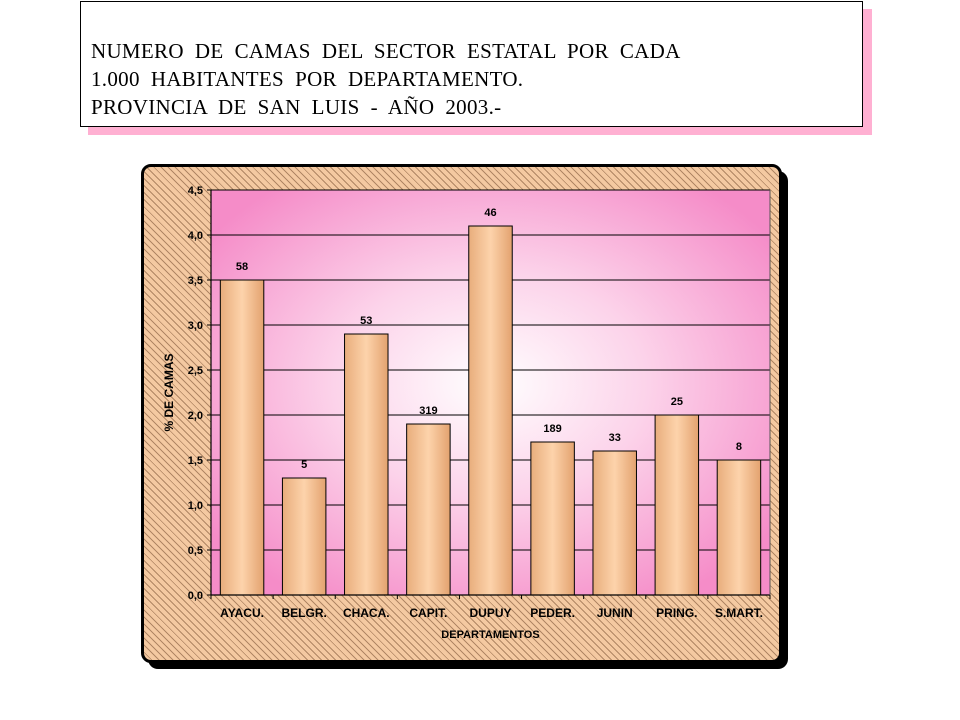 This screenshot has height=720, width=960. What do you see at coordinates (552, 613) in the screenshot?
I see `x-tick-label: PEDER.` at bounding box center [552, 613].